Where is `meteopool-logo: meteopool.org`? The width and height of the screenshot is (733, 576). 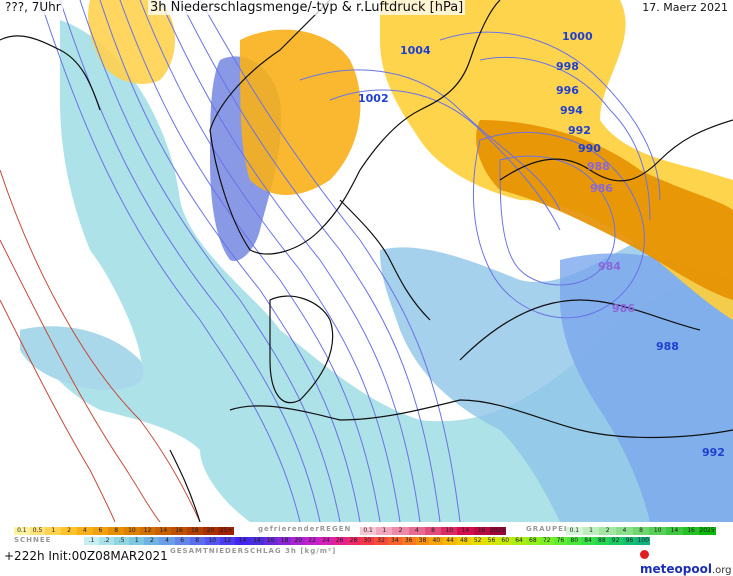 meteopool-logo: meteopool.org is located at coordinates (686, 562).